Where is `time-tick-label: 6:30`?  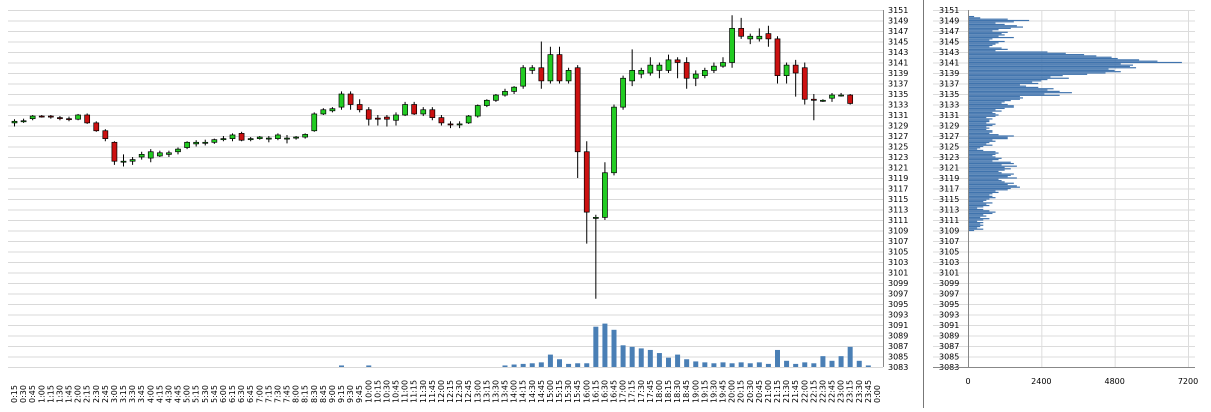 time-tick-label: 6:30 is located at coordinates (241, 394).